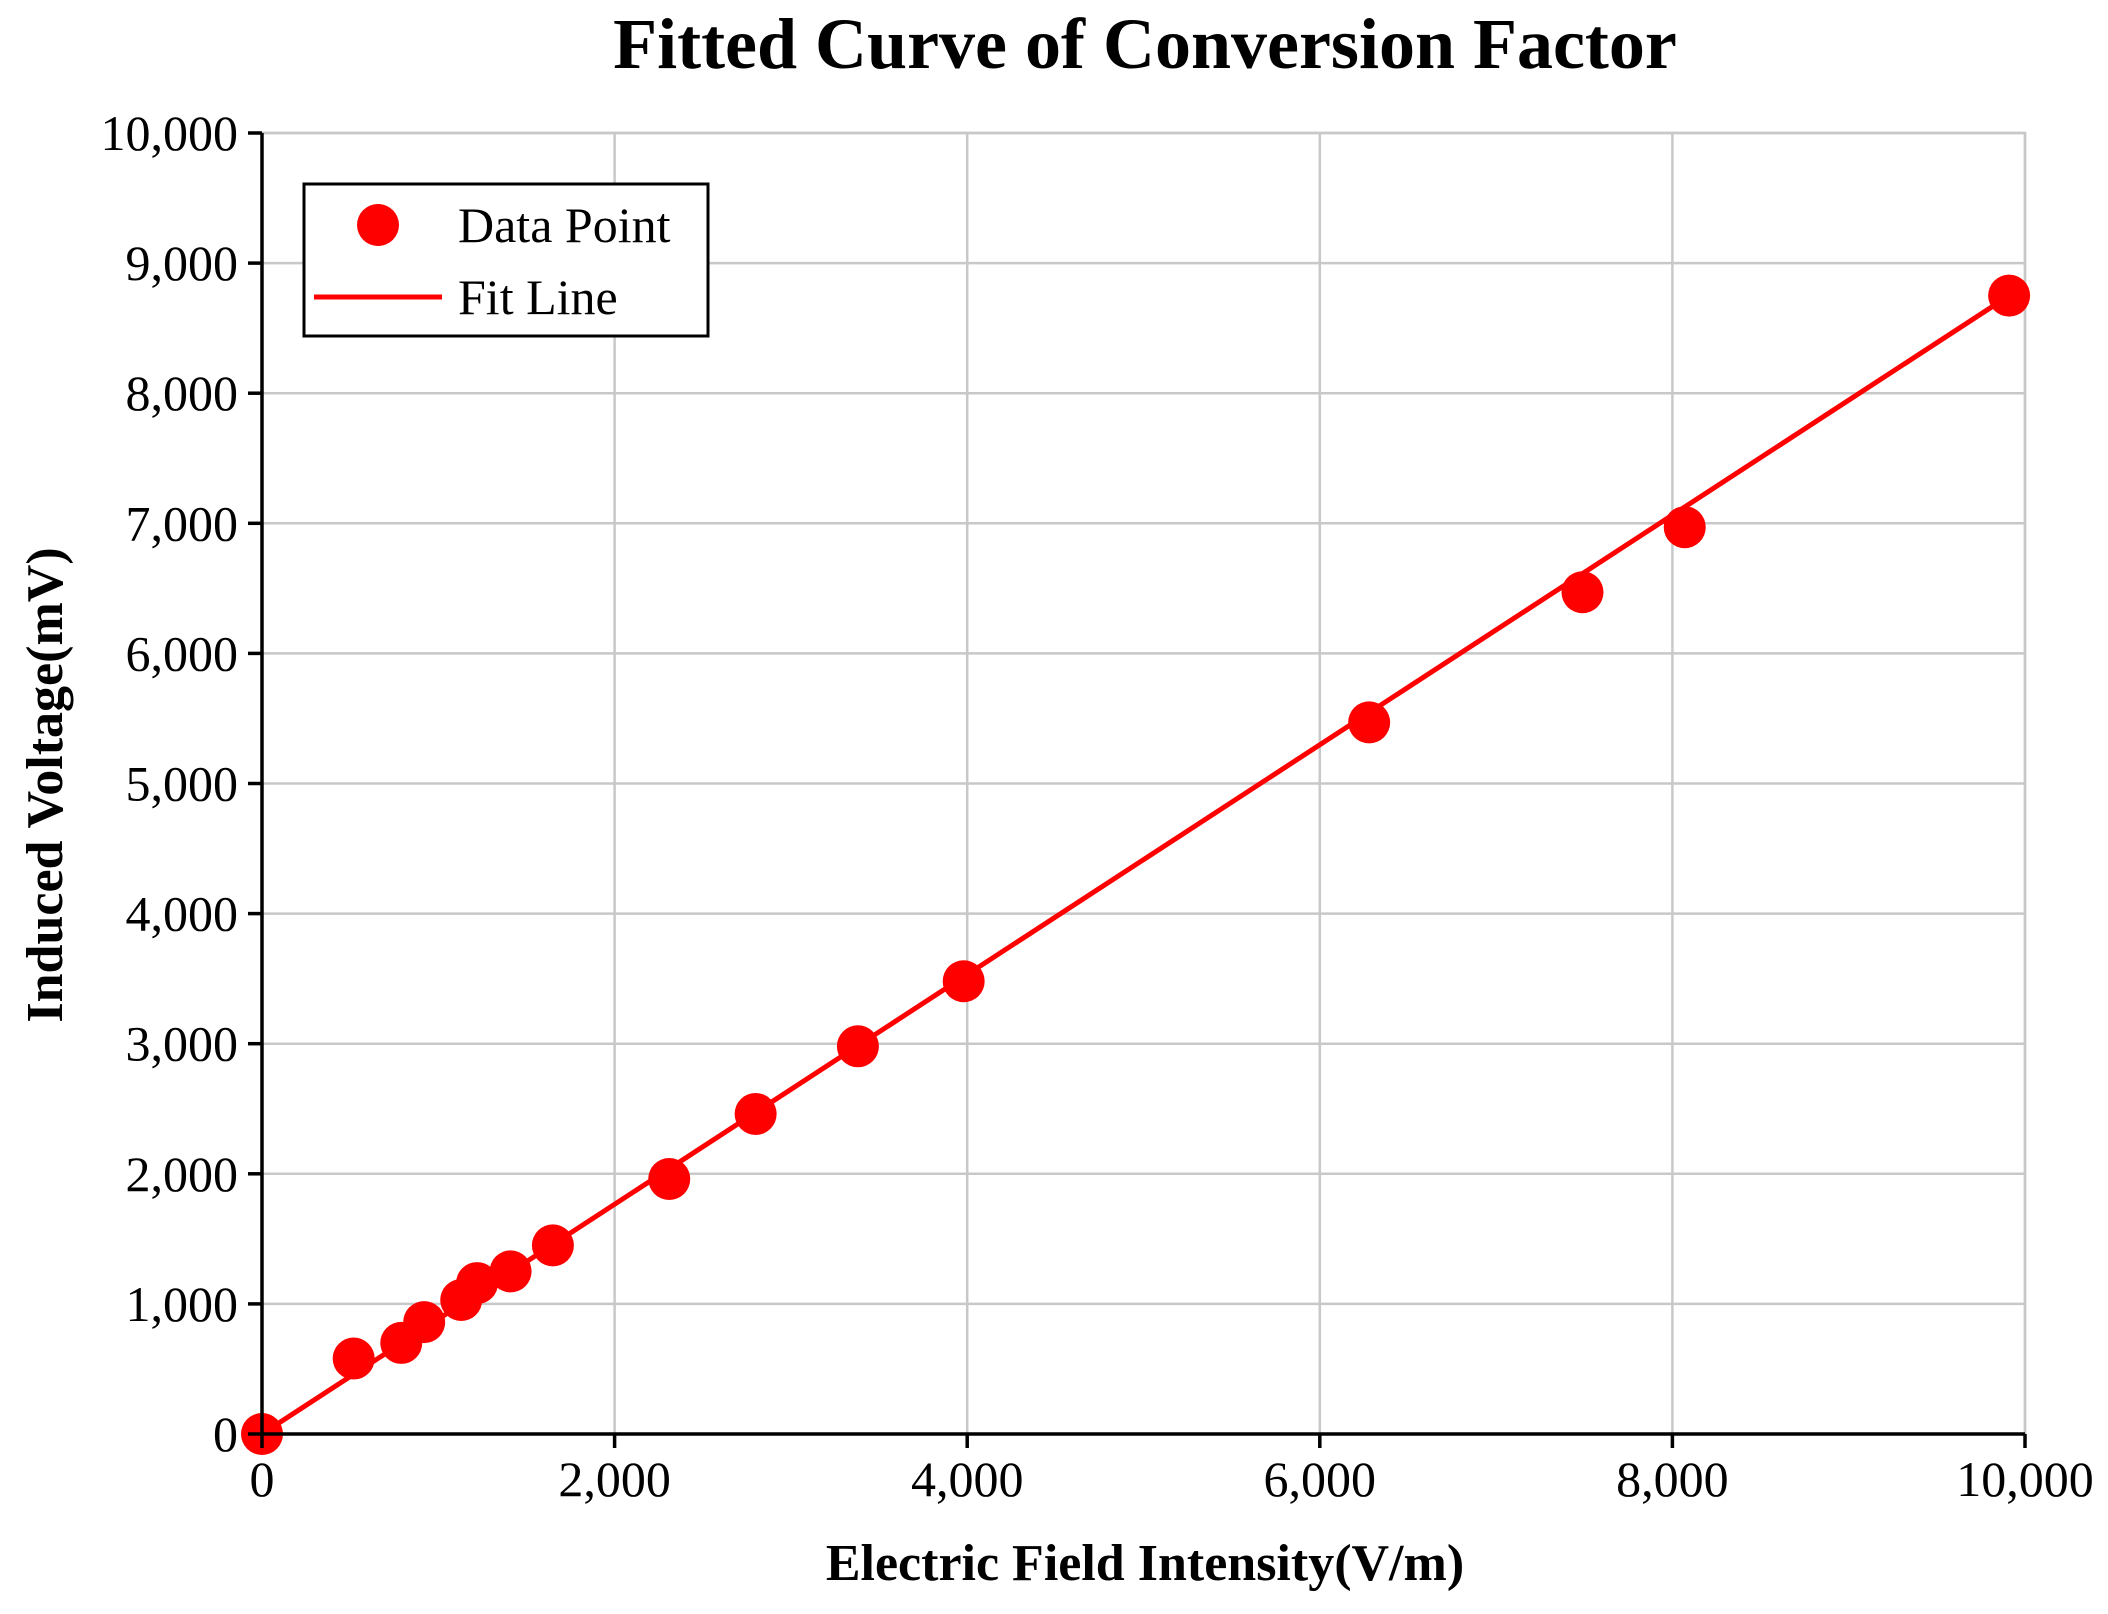 The height and width of the screenshot is (1614, 2108). What do you see at coordinates (182, 263) in the screenshot?
I see `y-tick-label: 9,000` at bounding box center [182, 263].